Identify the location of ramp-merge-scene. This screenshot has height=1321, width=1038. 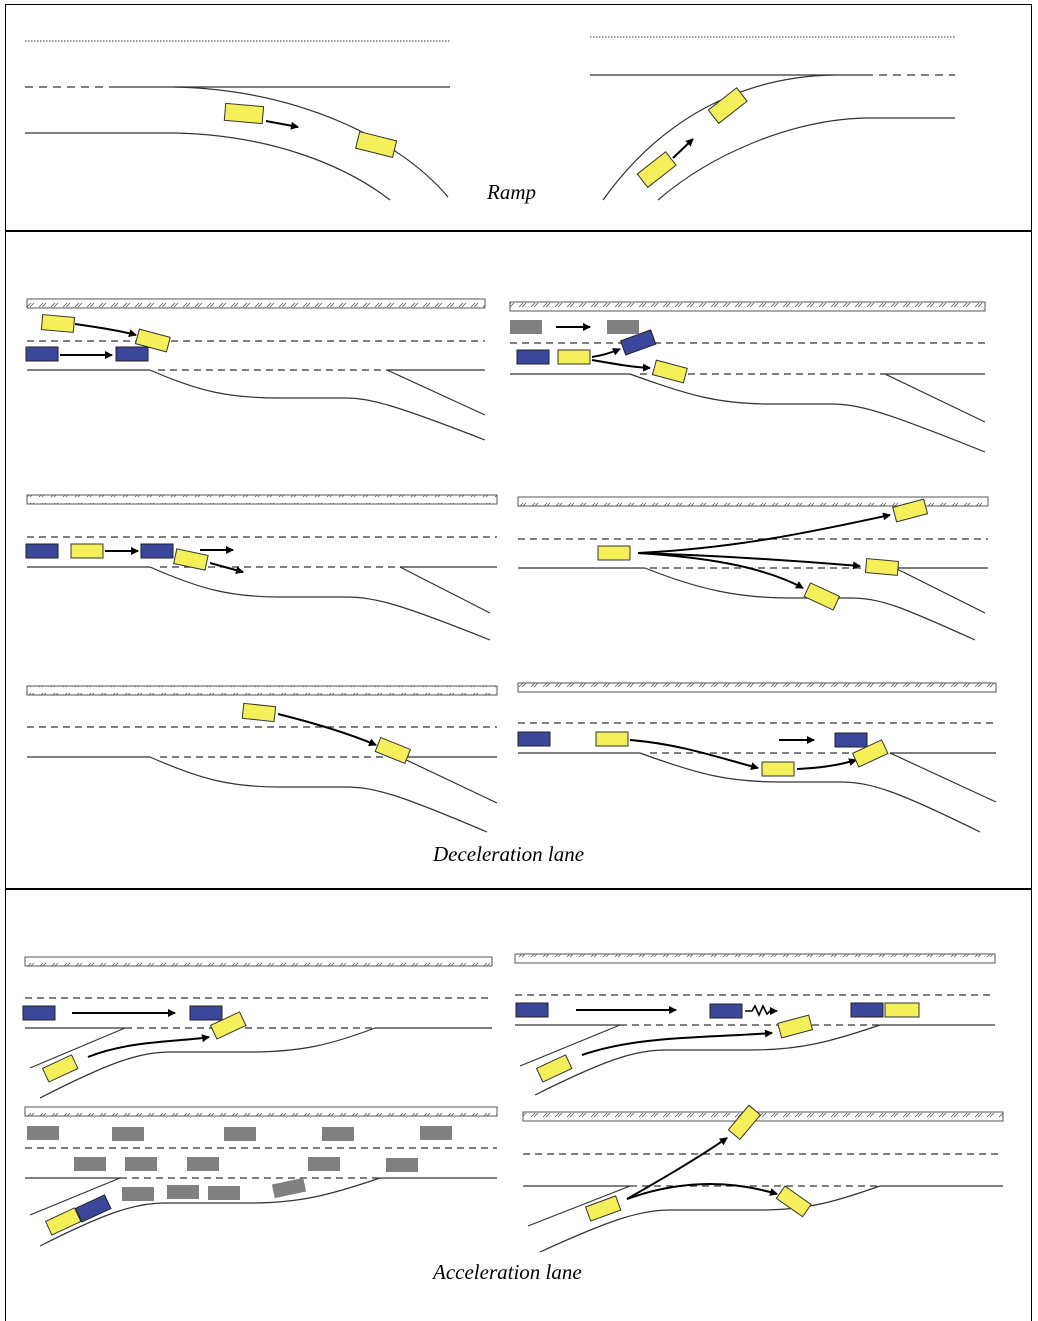
(772, 118).